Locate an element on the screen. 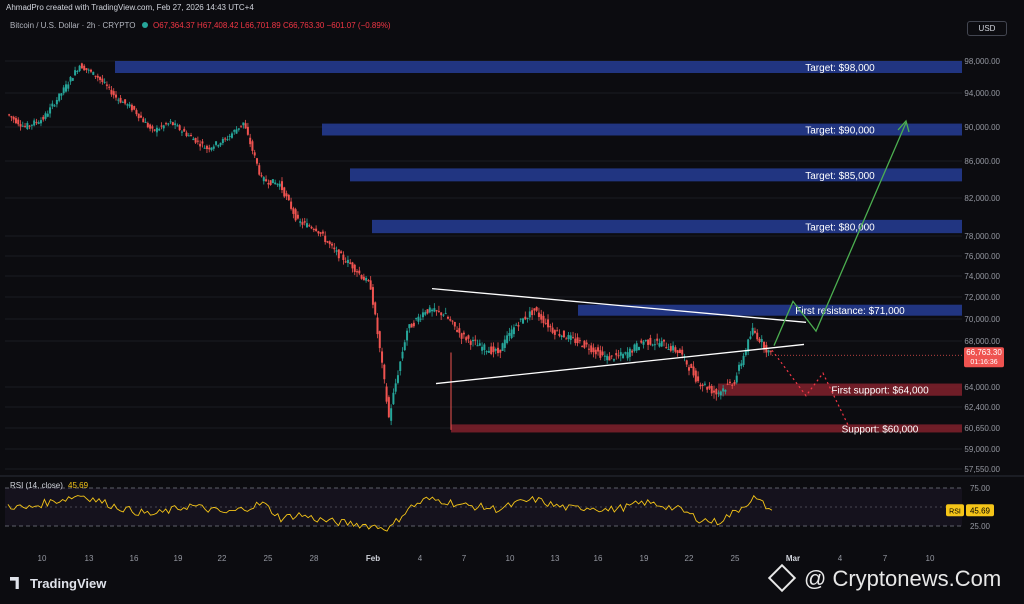 Image resolution: width=1024 pixels, height=604 pixels. zone-label: Support: $60,000 is located at coordinates (880, 429).